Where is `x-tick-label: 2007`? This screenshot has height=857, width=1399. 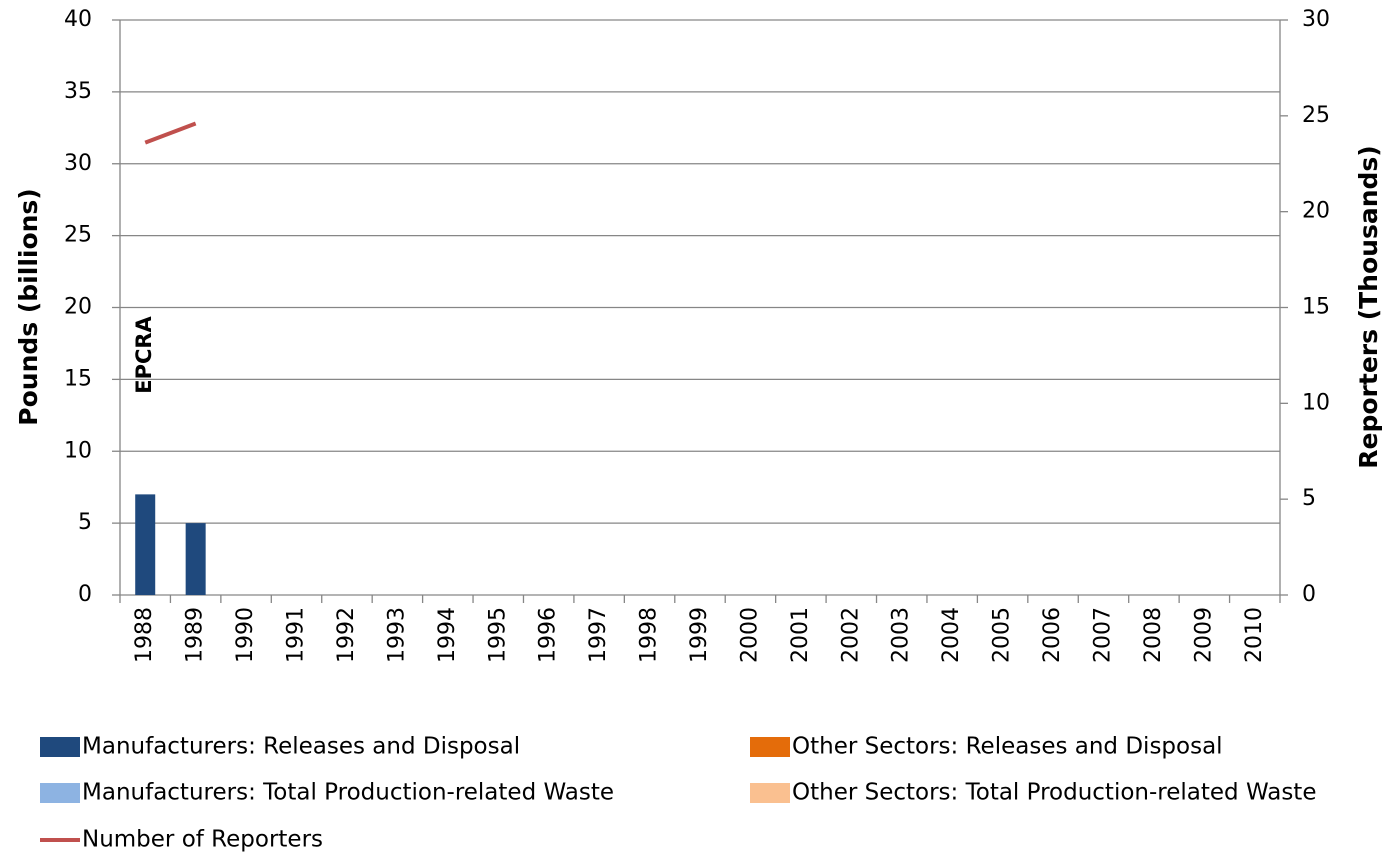 x-tick-label: 2007 is located at coordinates (1102, 635).